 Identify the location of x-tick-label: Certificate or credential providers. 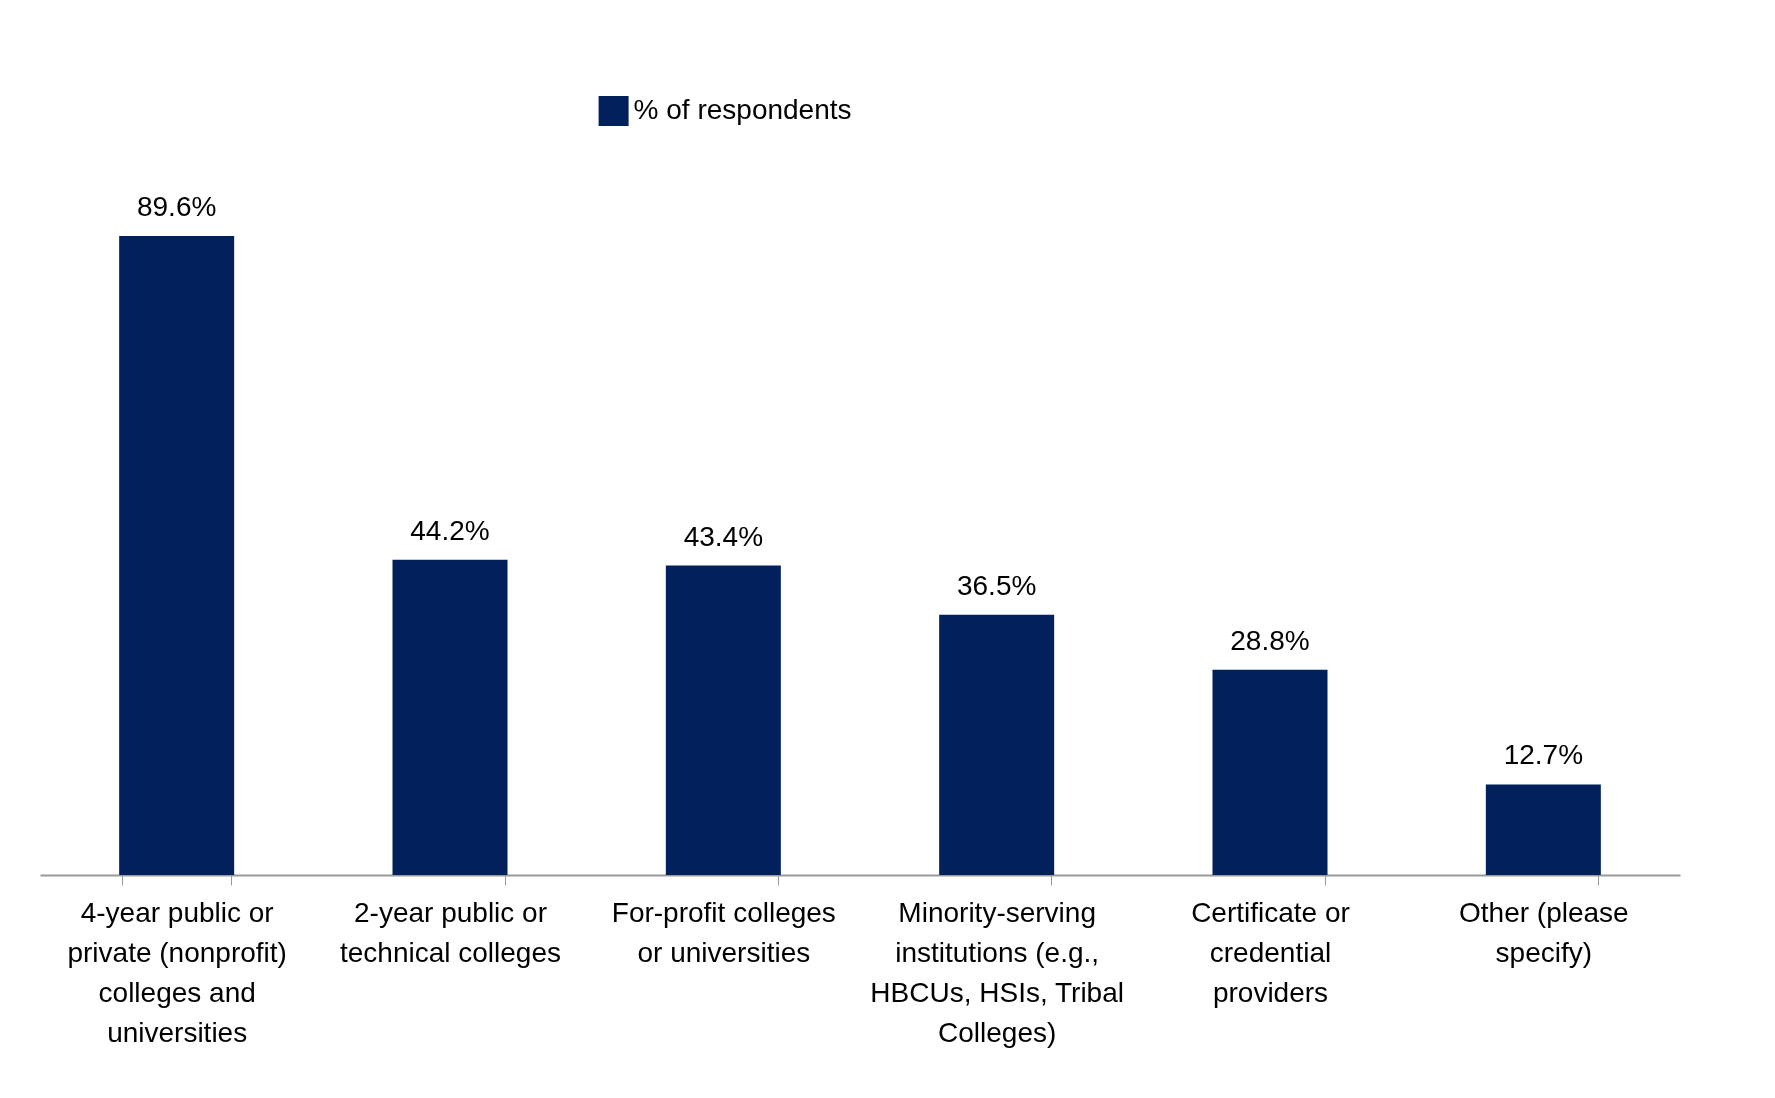
(1270, 952).